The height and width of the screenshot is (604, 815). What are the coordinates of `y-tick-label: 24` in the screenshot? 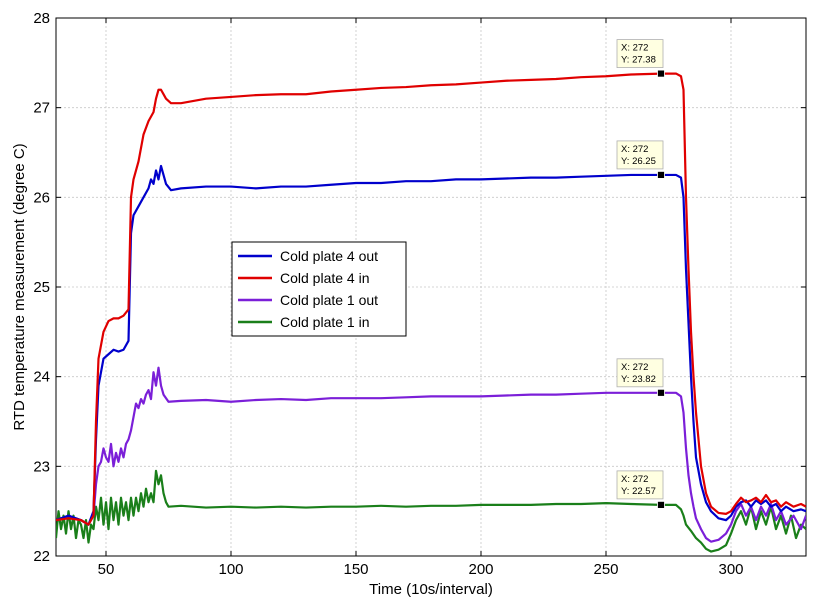 It's located at (41, 377).